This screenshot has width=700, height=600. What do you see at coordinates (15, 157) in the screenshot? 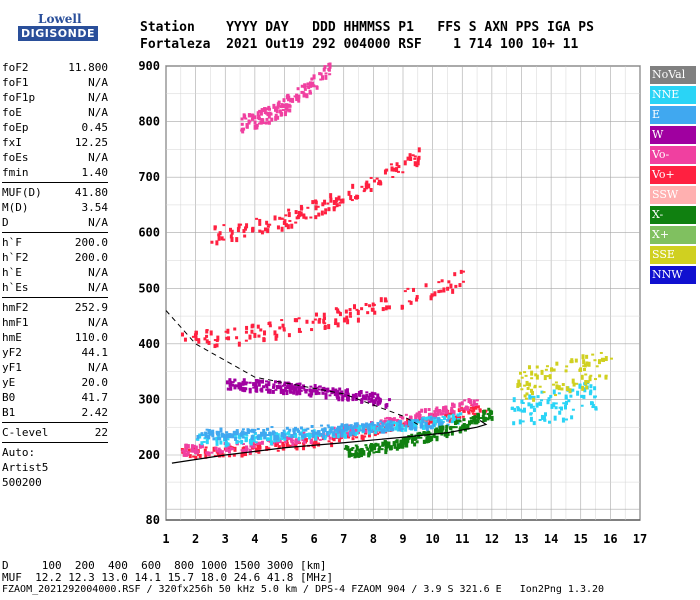
I see `param-label: foEs` at bounding box center [15, 157].